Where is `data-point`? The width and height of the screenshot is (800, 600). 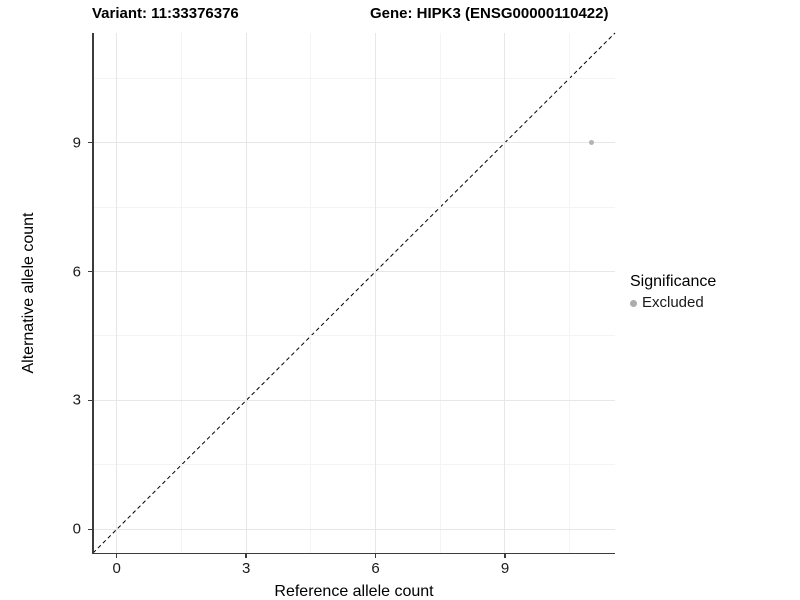 data-point is located at coordinates (591, 143).